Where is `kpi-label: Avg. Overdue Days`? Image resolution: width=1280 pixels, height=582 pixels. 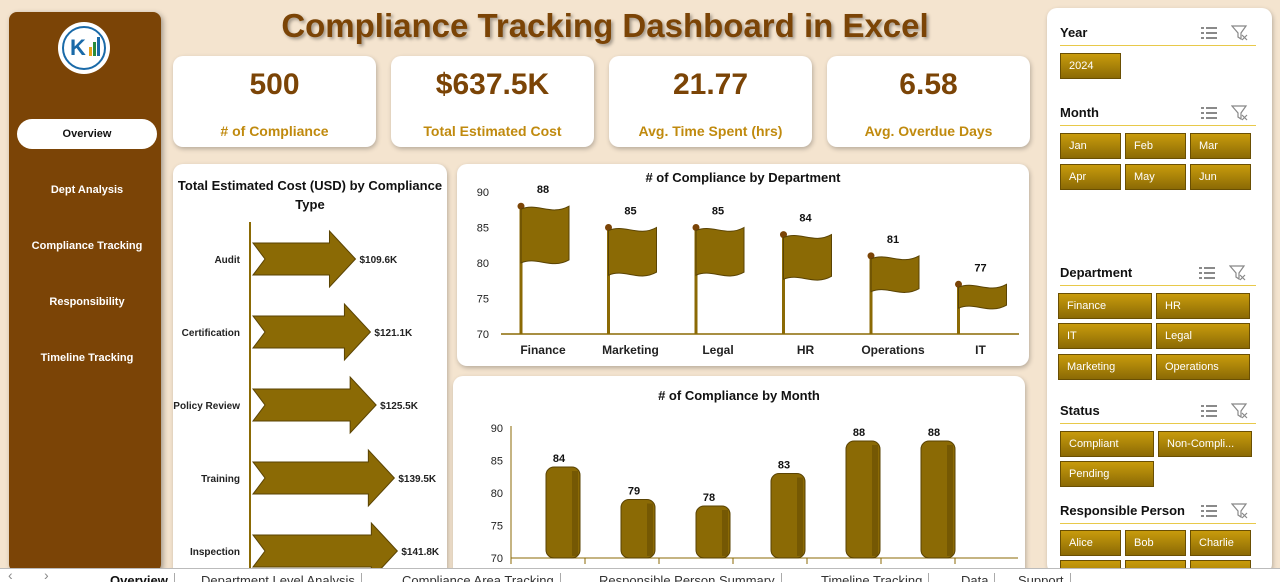
kpi-label: Avg. Overdue Days is located at coordinates (928, 131).